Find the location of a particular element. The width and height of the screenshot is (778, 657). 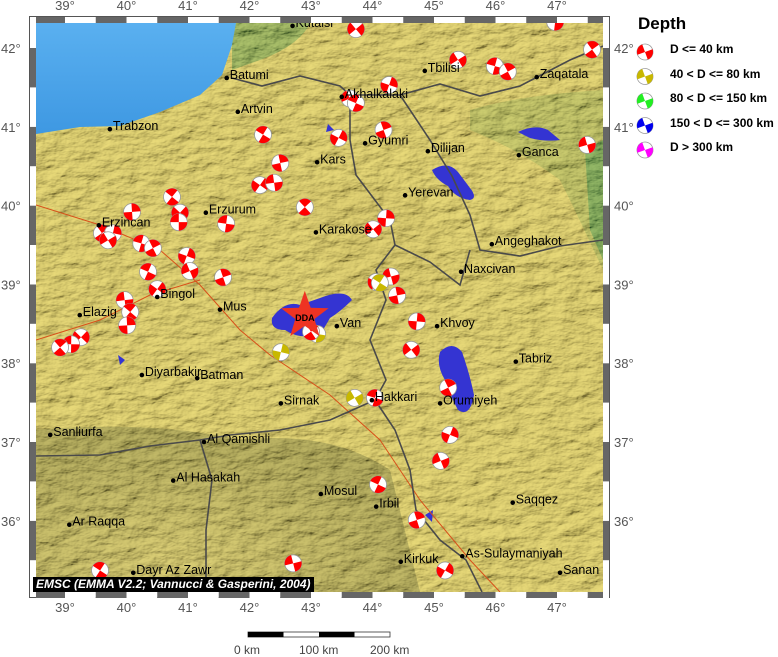

city-kars: Kars is located at coordinates (330, 159).